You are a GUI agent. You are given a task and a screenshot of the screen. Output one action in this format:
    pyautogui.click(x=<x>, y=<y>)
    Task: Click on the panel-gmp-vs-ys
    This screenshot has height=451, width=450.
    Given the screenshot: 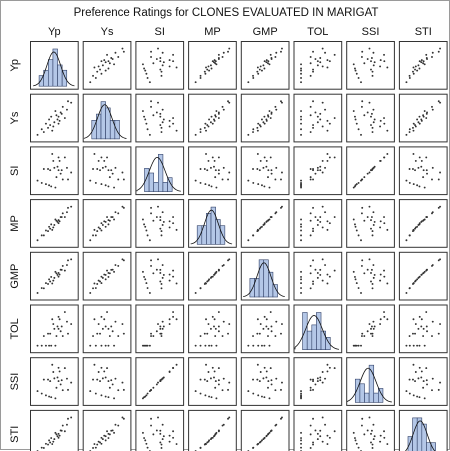 What is the action you would take?
    pyautogui.click(x=107, y=276)
    